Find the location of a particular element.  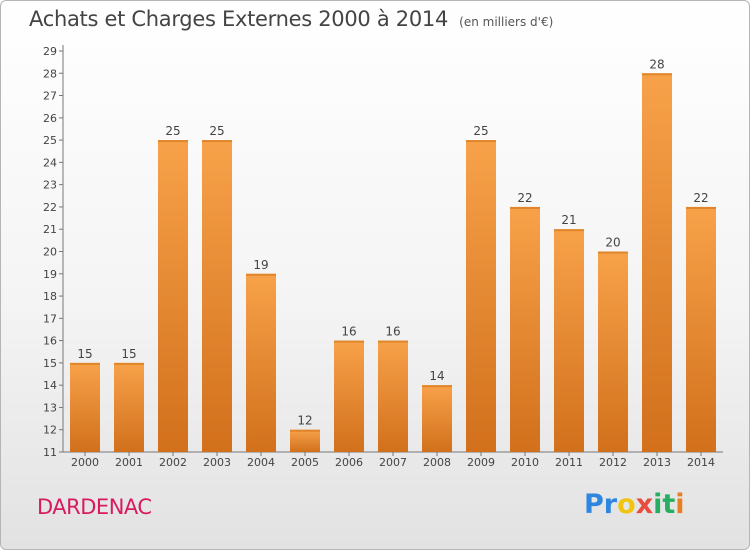

y-tick-label: 29 is located at coordinates (50, 51).